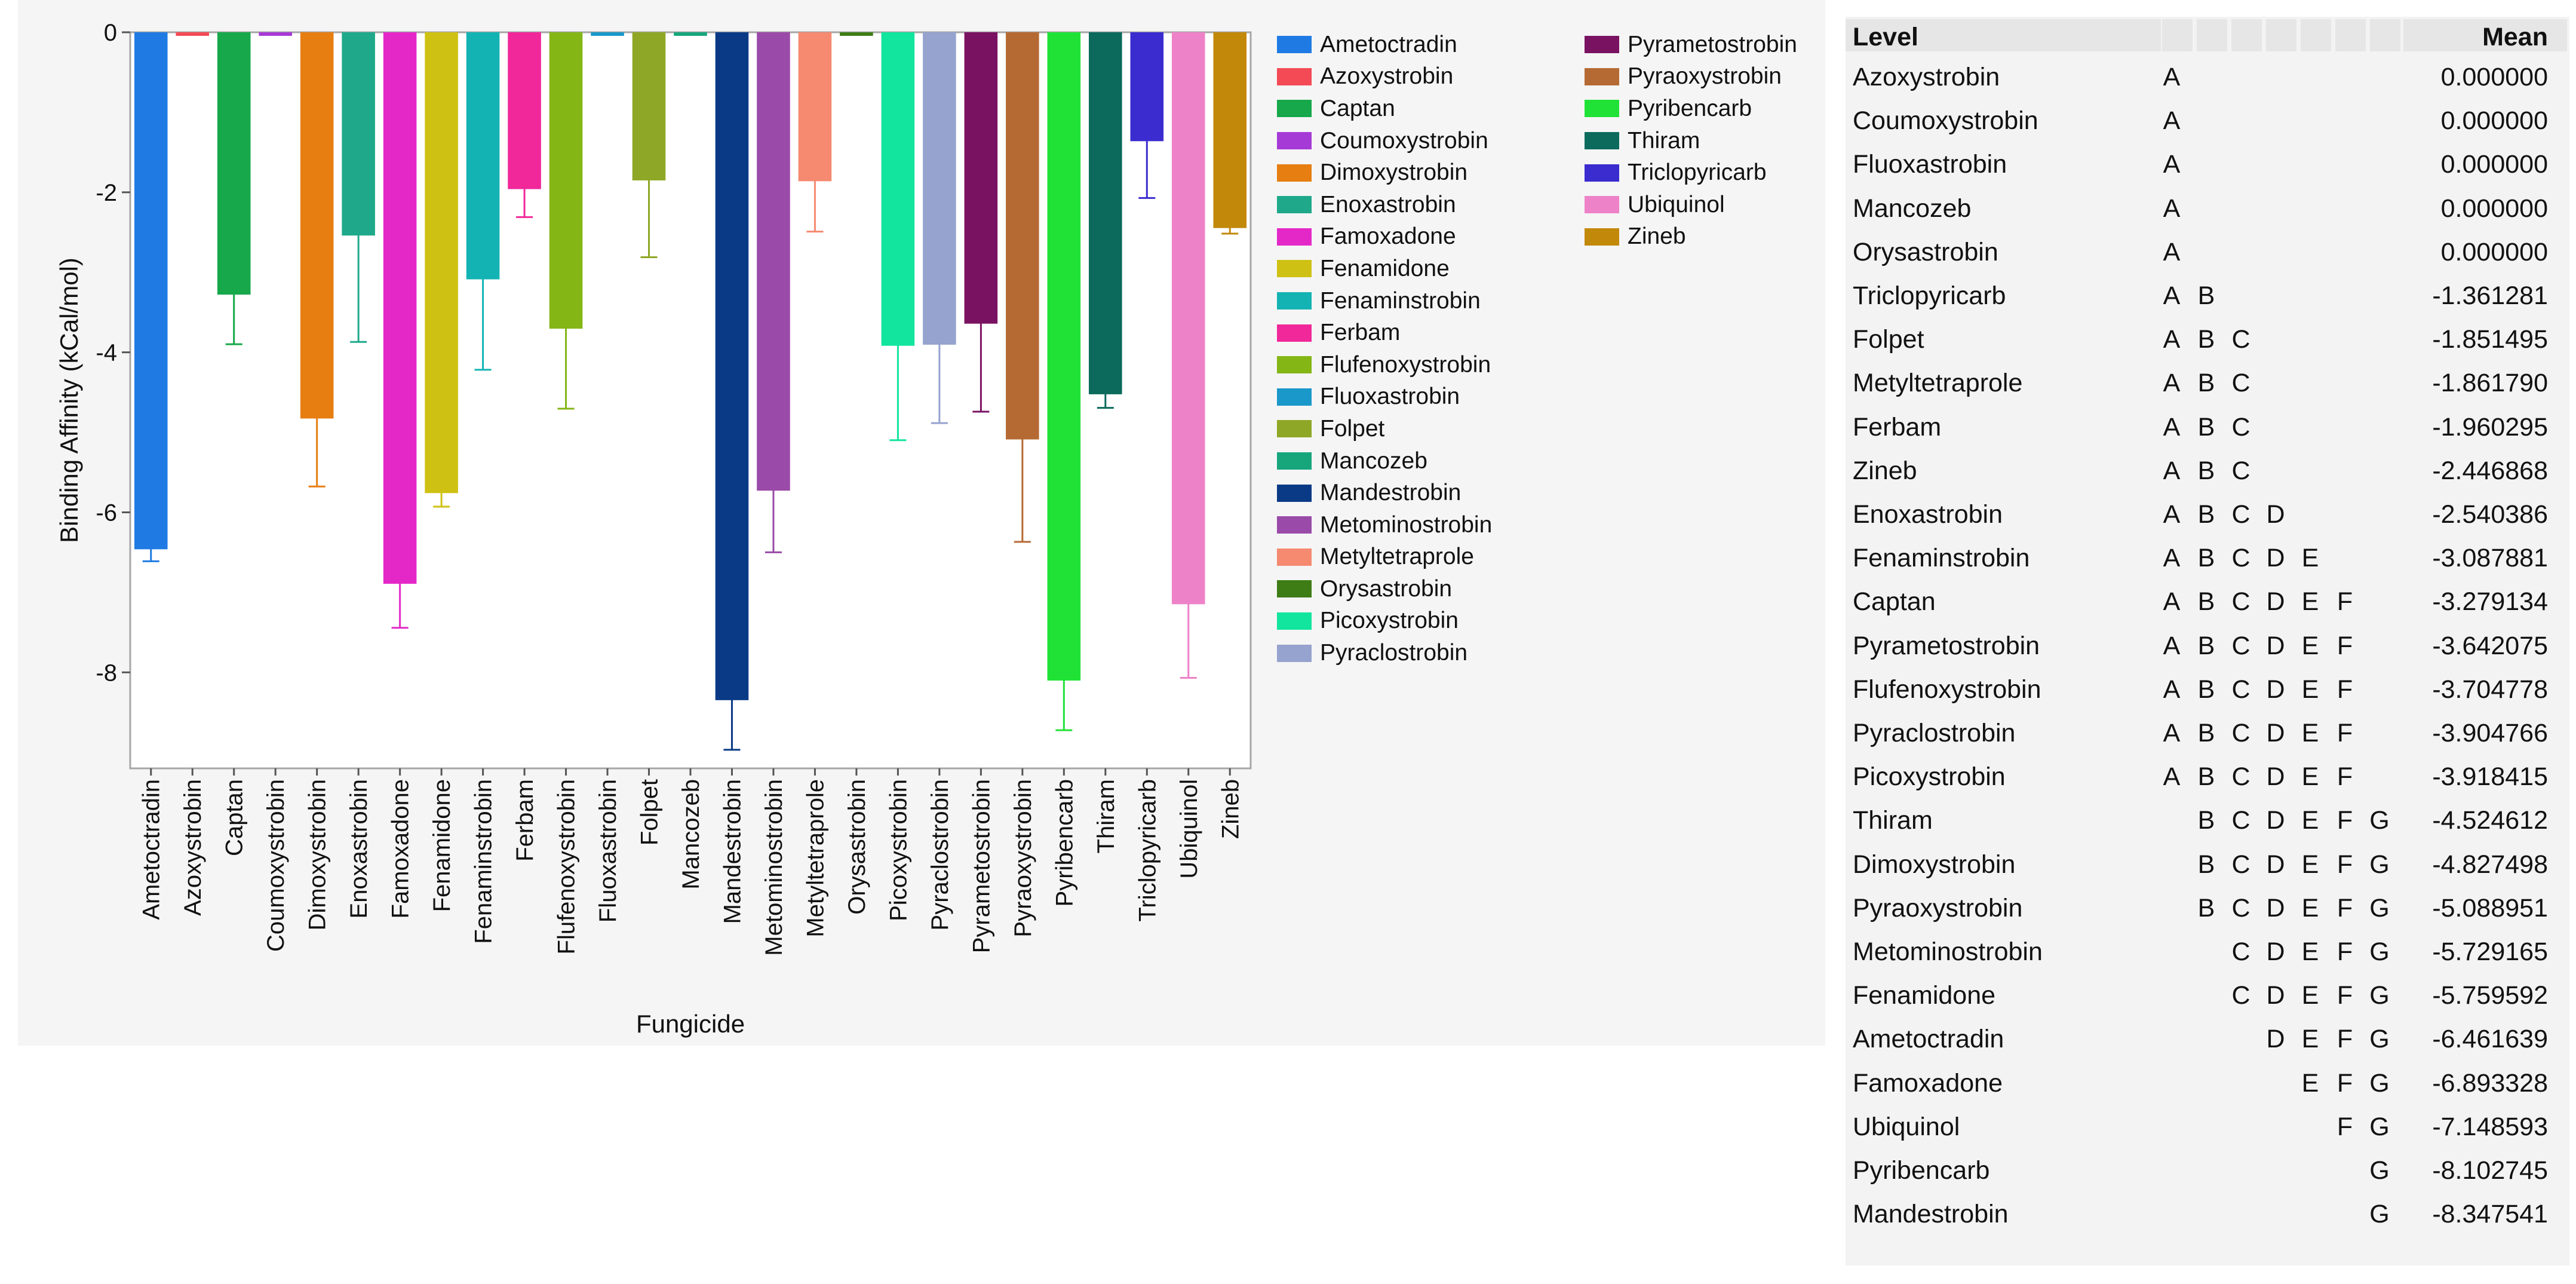 The width and height of the screenshot is (2576, 1284). I want to click on x-tick-label-famoxadone: Famoxadone, so click(401, 848).